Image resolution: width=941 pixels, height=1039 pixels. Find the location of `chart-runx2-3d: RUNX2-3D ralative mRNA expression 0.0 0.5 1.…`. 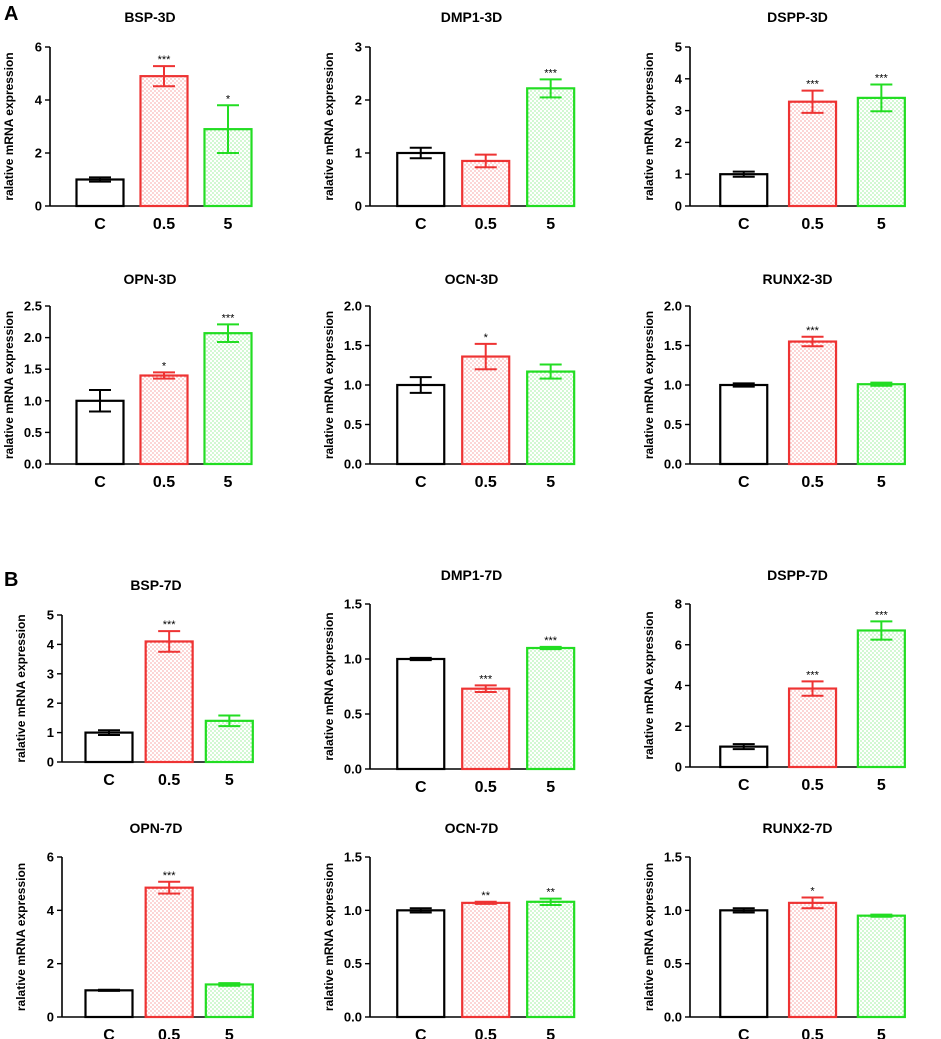

chart-runx2-3d: RUNX2-3D ralative mRNA expression 0.0 0.5 1.… is located at coordinates (774, 381).